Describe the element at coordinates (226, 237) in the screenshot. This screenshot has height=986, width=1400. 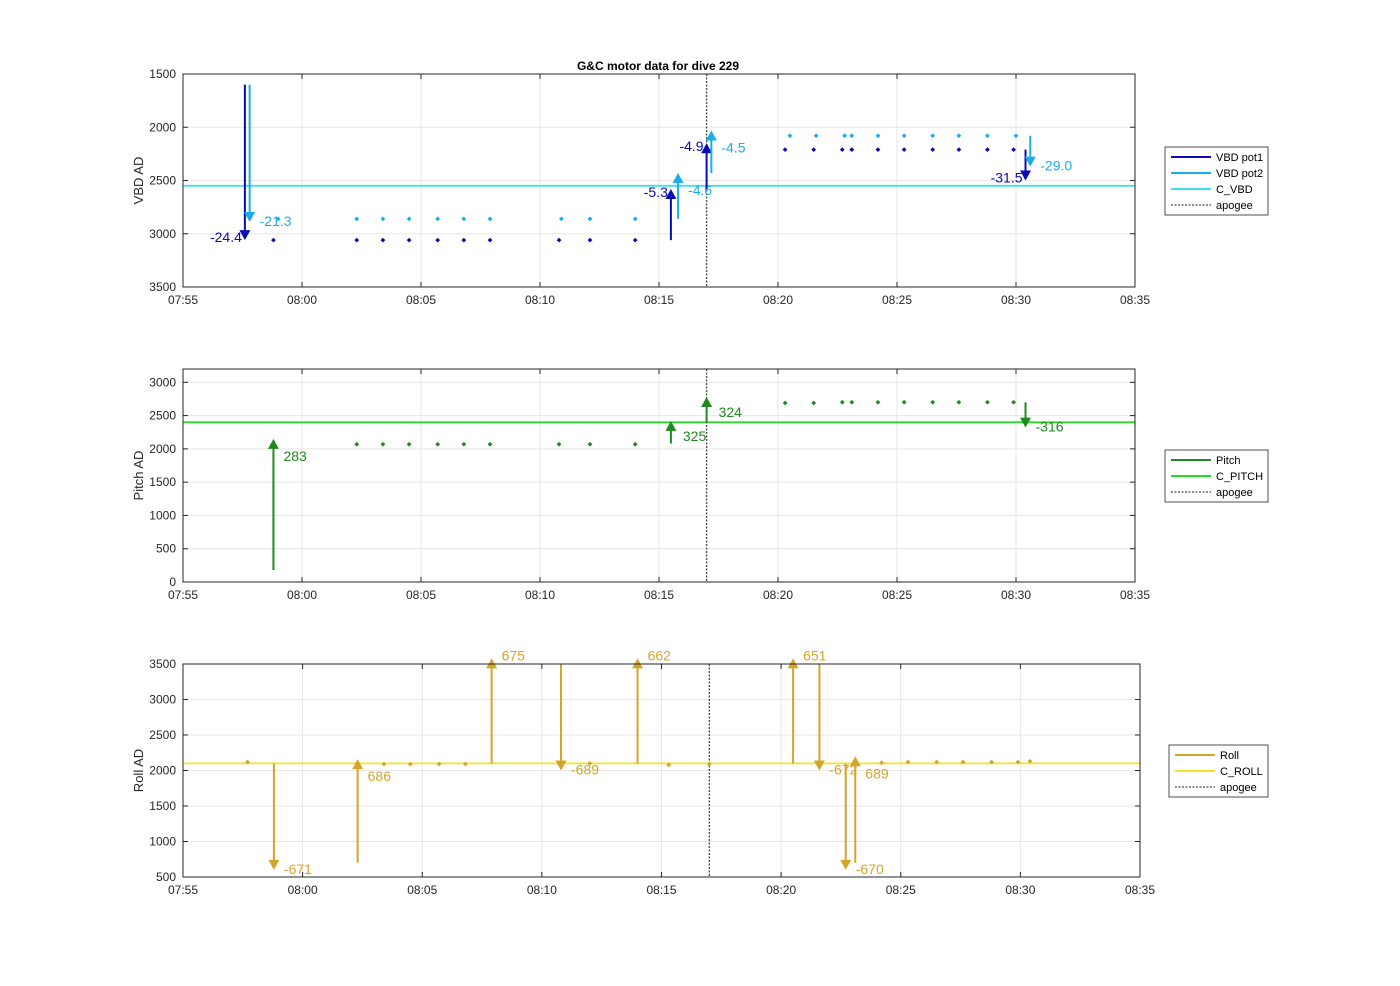
I see `arrow-label: -24.4` at that location.